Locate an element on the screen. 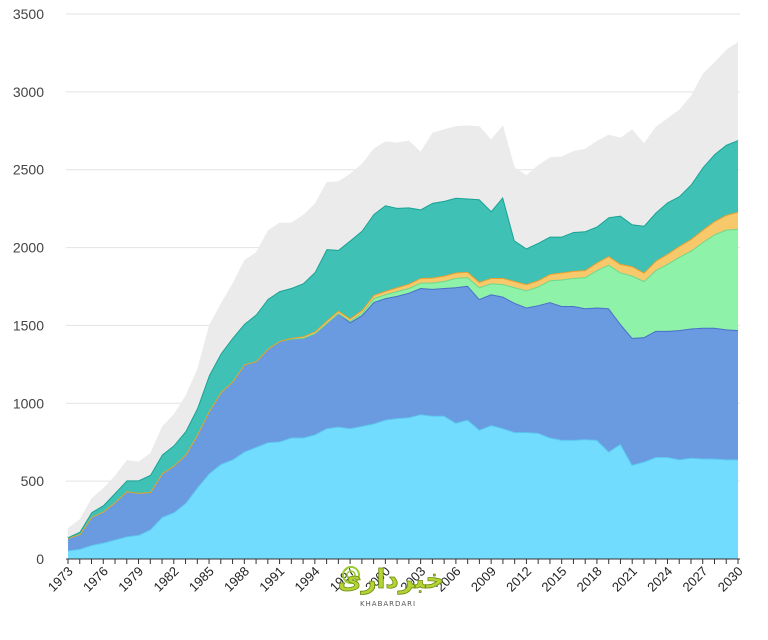 Image resolution: width=768 pixels, height=640 pixels. y-tick-label: 3000 is located at coordinates (28, 92).